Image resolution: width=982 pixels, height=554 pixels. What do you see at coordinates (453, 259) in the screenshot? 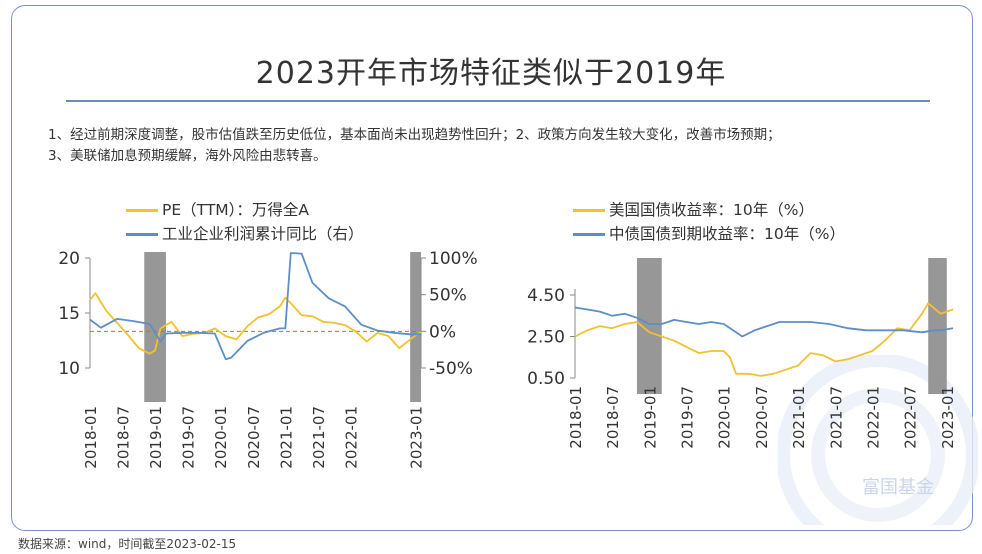
I see `y-right-tick-label: 100%` at bounding box center [453, 259].